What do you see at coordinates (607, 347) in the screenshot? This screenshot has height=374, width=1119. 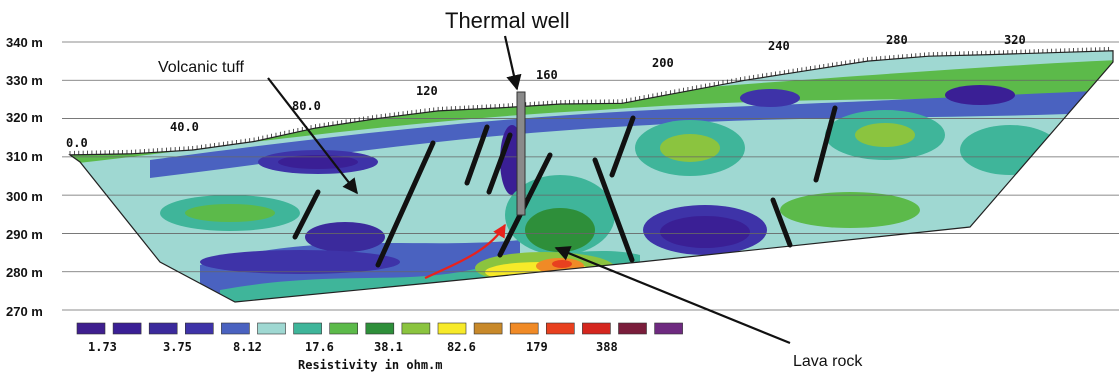 I see `color-scale-tick: 388` at bounding box center [607, 347].